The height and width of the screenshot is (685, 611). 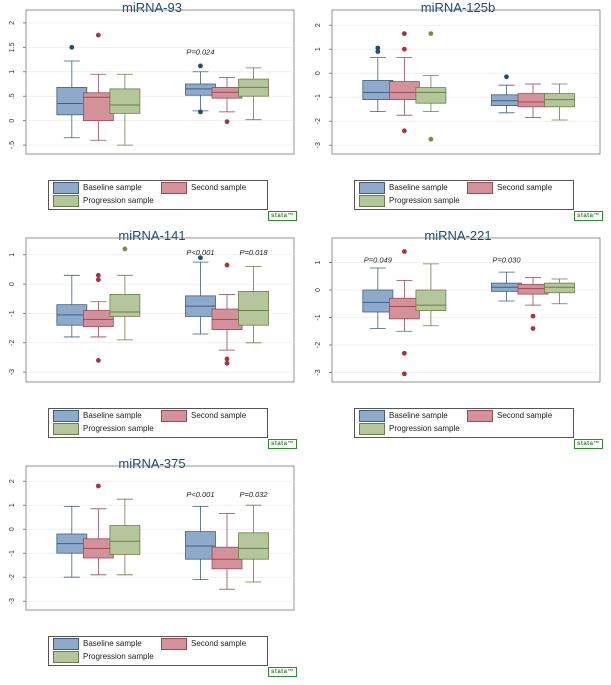 I want to click on p-value-annotation: P<0.001, so click(x=200, y=494).